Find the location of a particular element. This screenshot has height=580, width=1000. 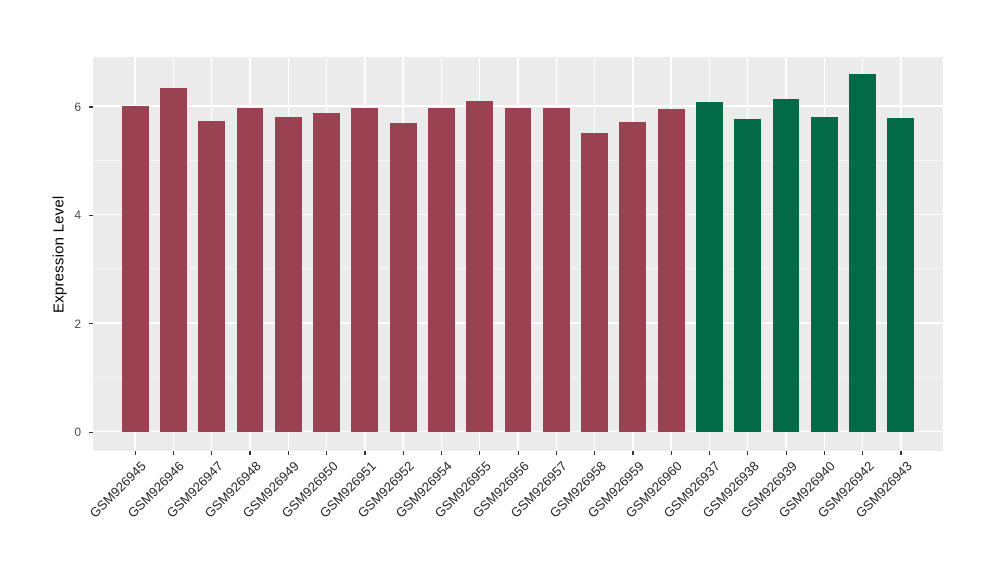

y-axis: 0 2 4 6 is located at coordinates (46, 254).